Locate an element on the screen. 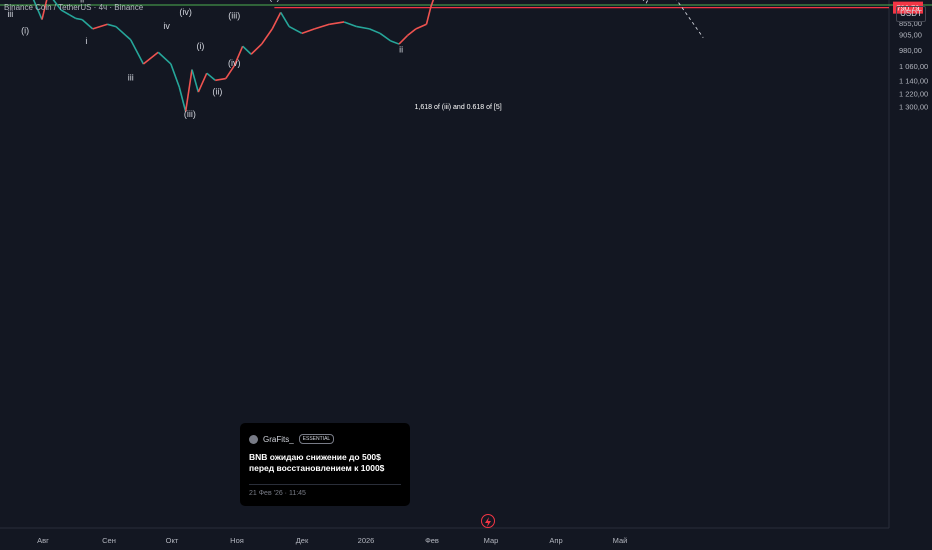 The height and width of the screenshot is (550, 932). wave-label-7: iv is located at coordinates (166, 26).